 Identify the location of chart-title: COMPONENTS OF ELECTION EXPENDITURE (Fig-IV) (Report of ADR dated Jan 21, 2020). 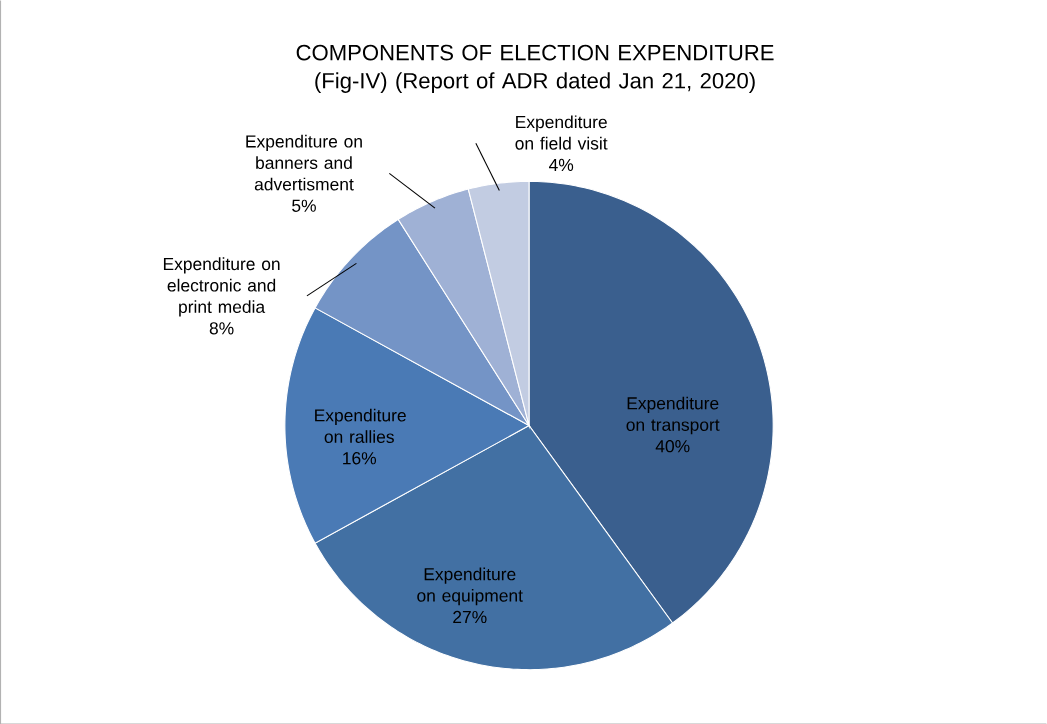
(535, 68).